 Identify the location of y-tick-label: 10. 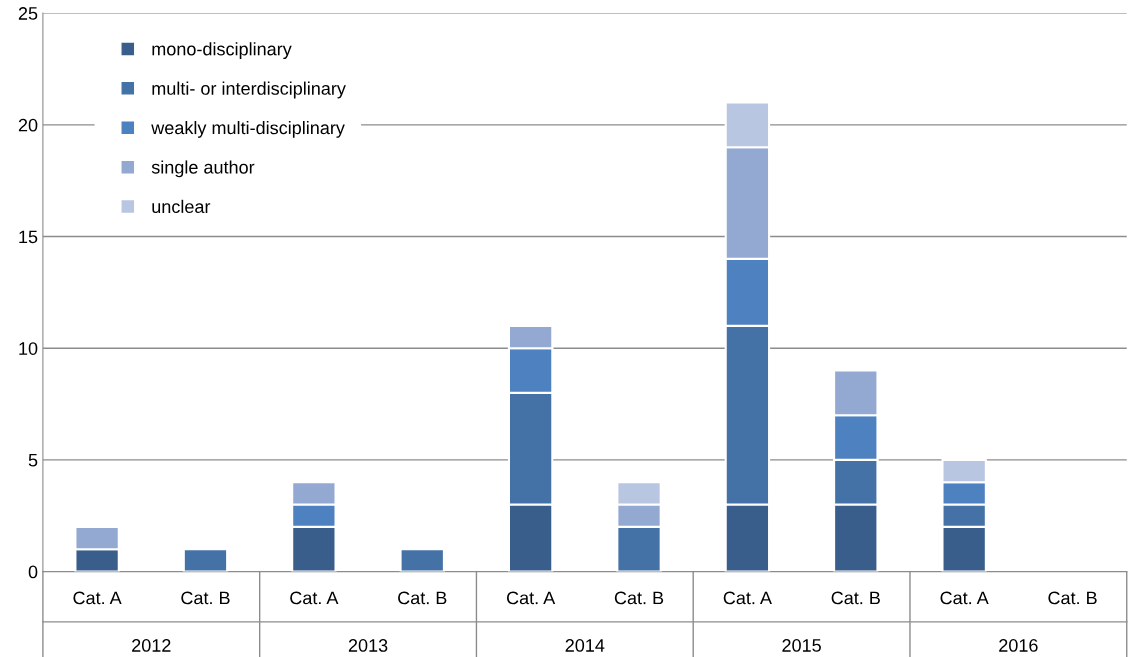
(28, 348).